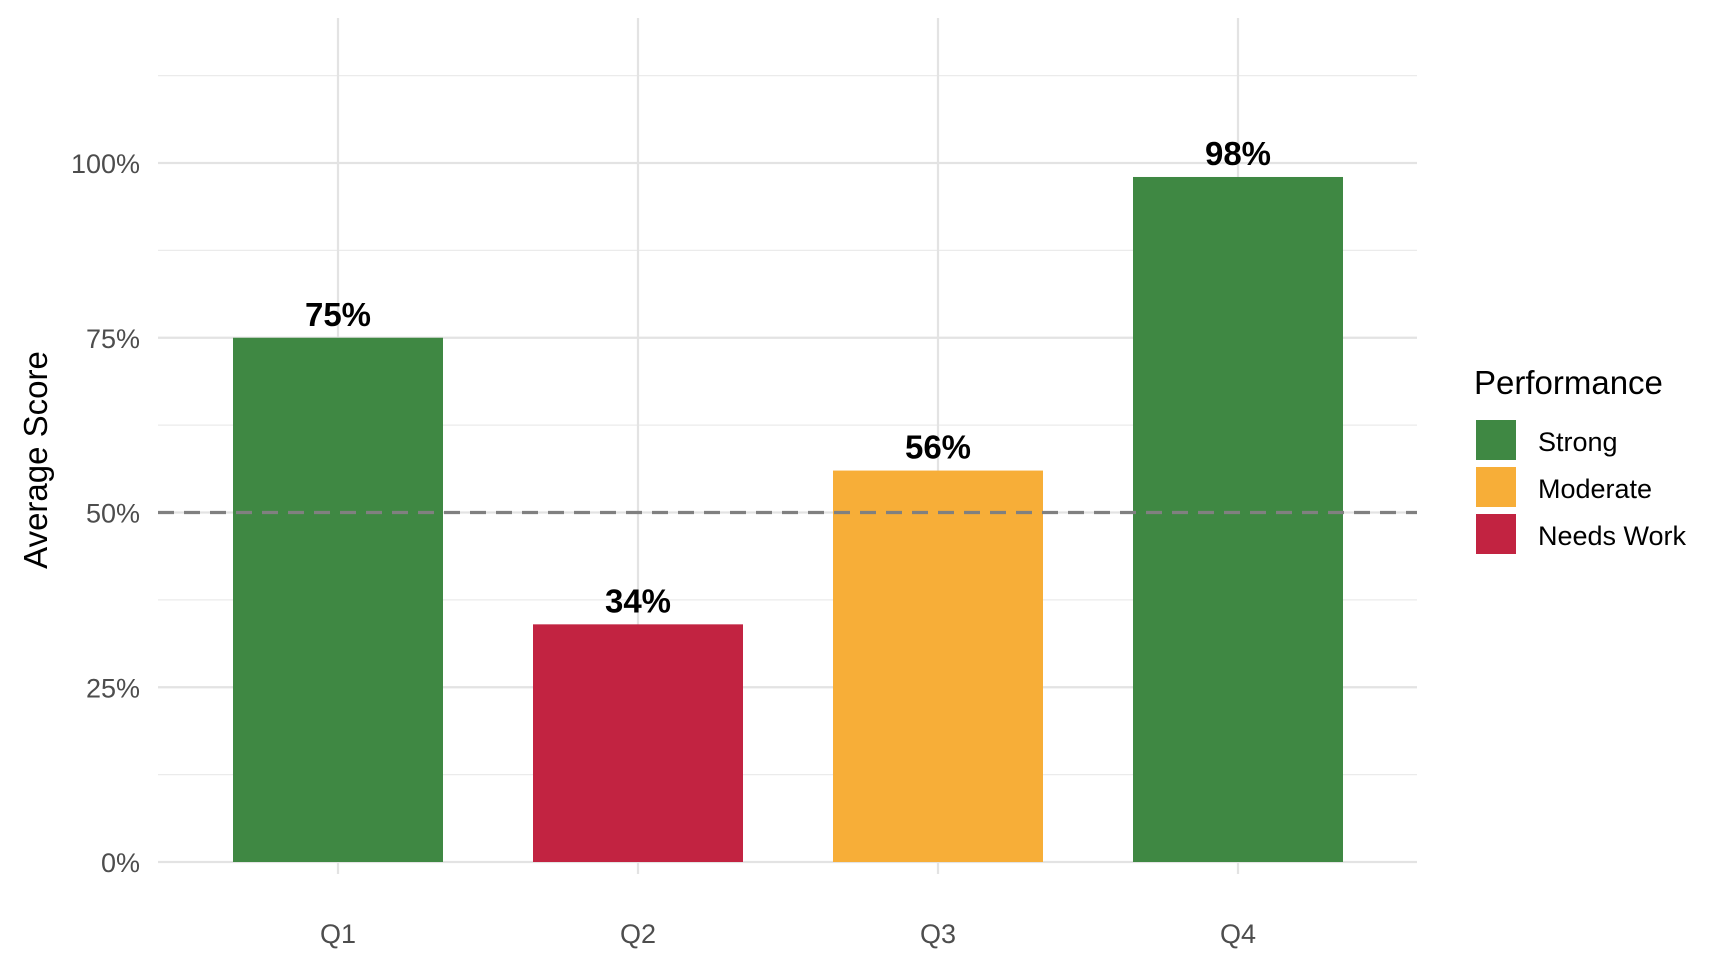  Describe the element at coordinates (638, 934) in the screenshot. I see `x-tick-label-q2: Q2` at that location.